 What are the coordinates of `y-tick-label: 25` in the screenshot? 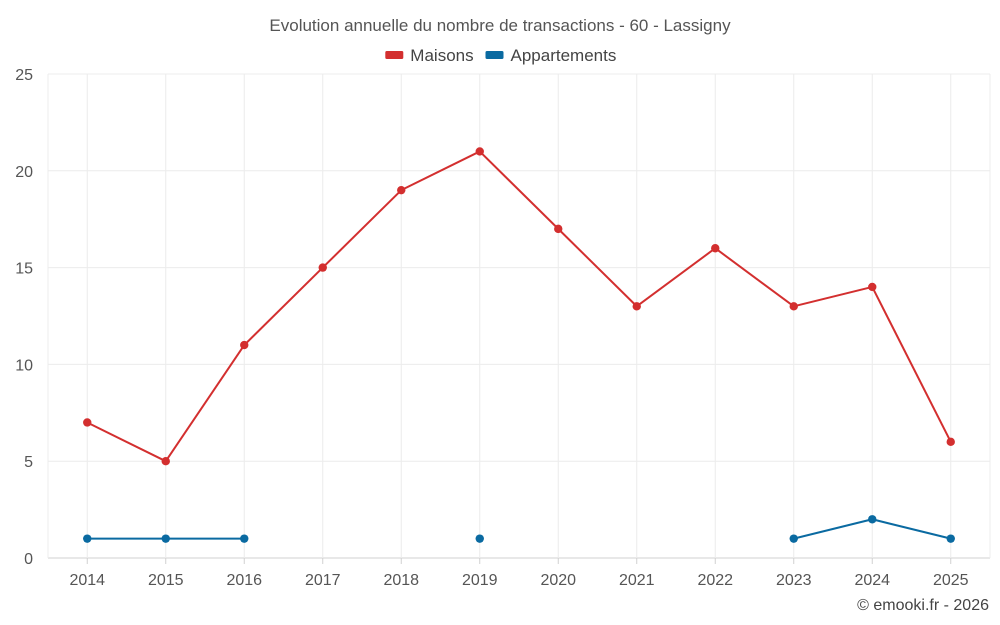 It's located at (24, 75).